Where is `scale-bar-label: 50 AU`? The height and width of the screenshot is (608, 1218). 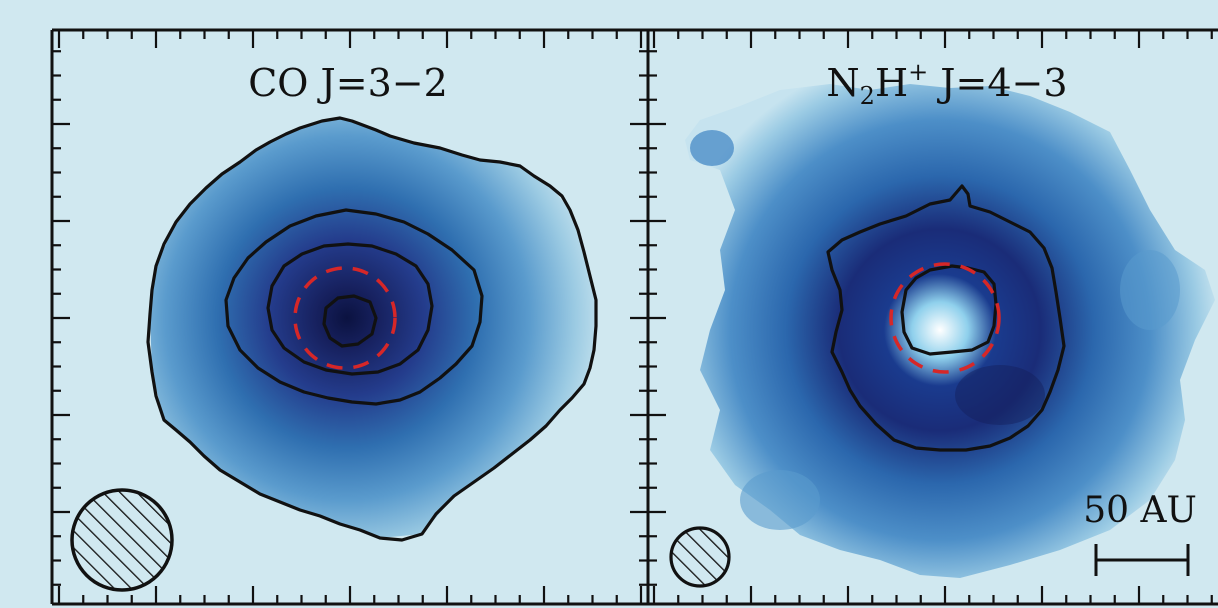
scale-bar-label: 50 AU is located at coordinates (1140, 510).